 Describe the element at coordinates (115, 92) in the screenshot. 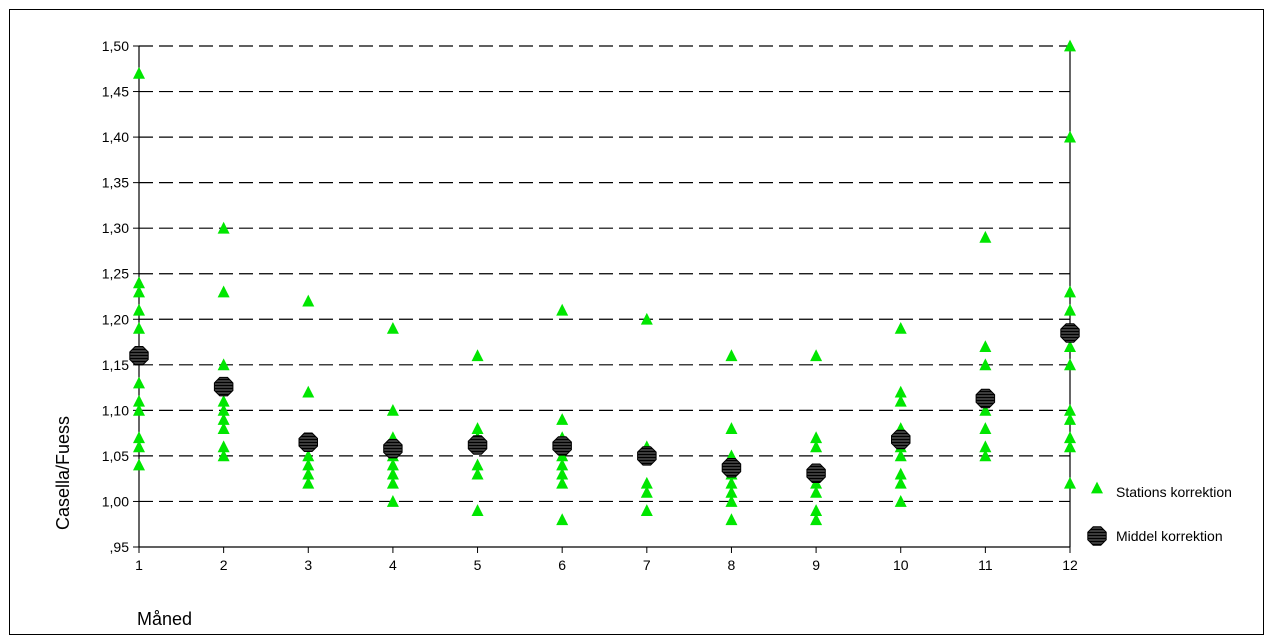

I see `y-tick-label: 1,45` at that location.